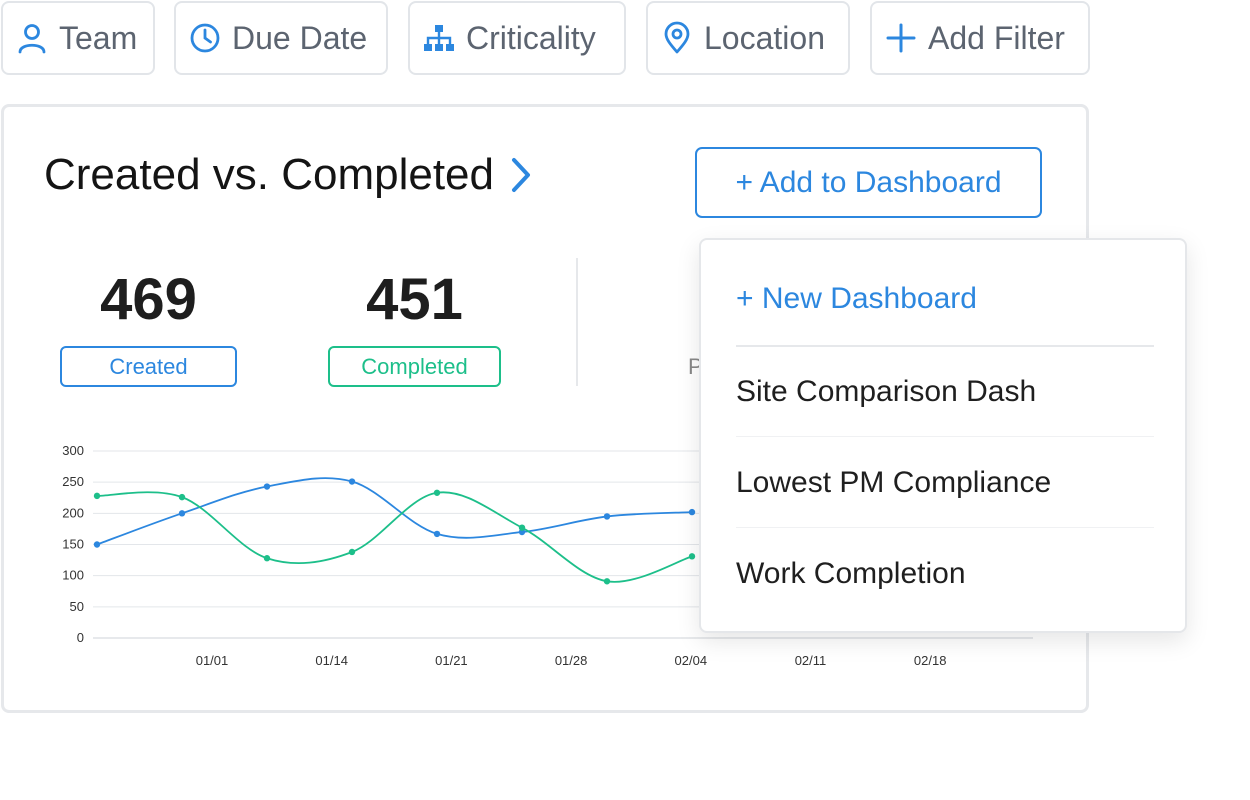 This screenshot has width=1250, height=800. What do you see at coordinates (148, 299) in the screenshot?
I see `created-count: 469` at bounding box center [148, 299].